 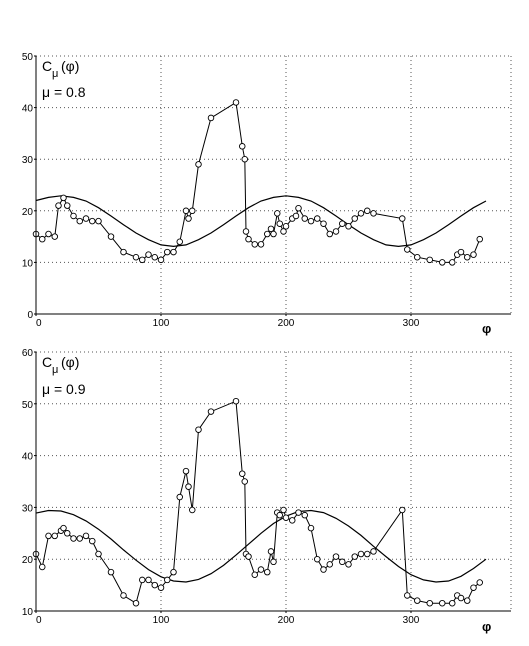 I want to click on x-axis-label-1: φ, so click(x=486, y=328).